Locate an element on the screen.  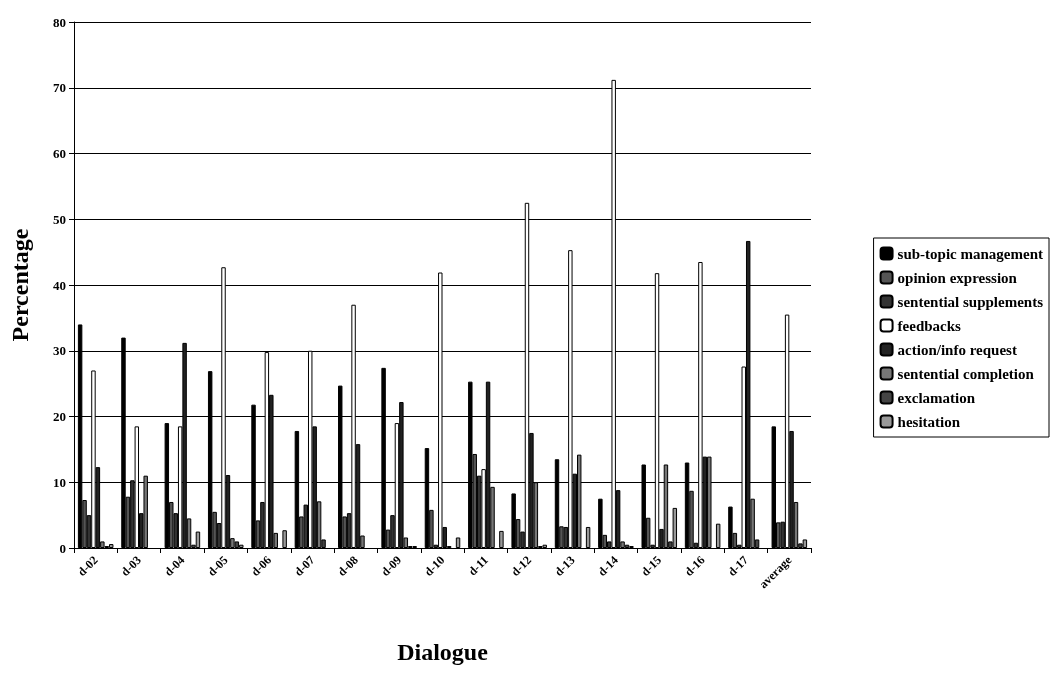
x-tick-label: d-06 is located at coordinates (261, 566).